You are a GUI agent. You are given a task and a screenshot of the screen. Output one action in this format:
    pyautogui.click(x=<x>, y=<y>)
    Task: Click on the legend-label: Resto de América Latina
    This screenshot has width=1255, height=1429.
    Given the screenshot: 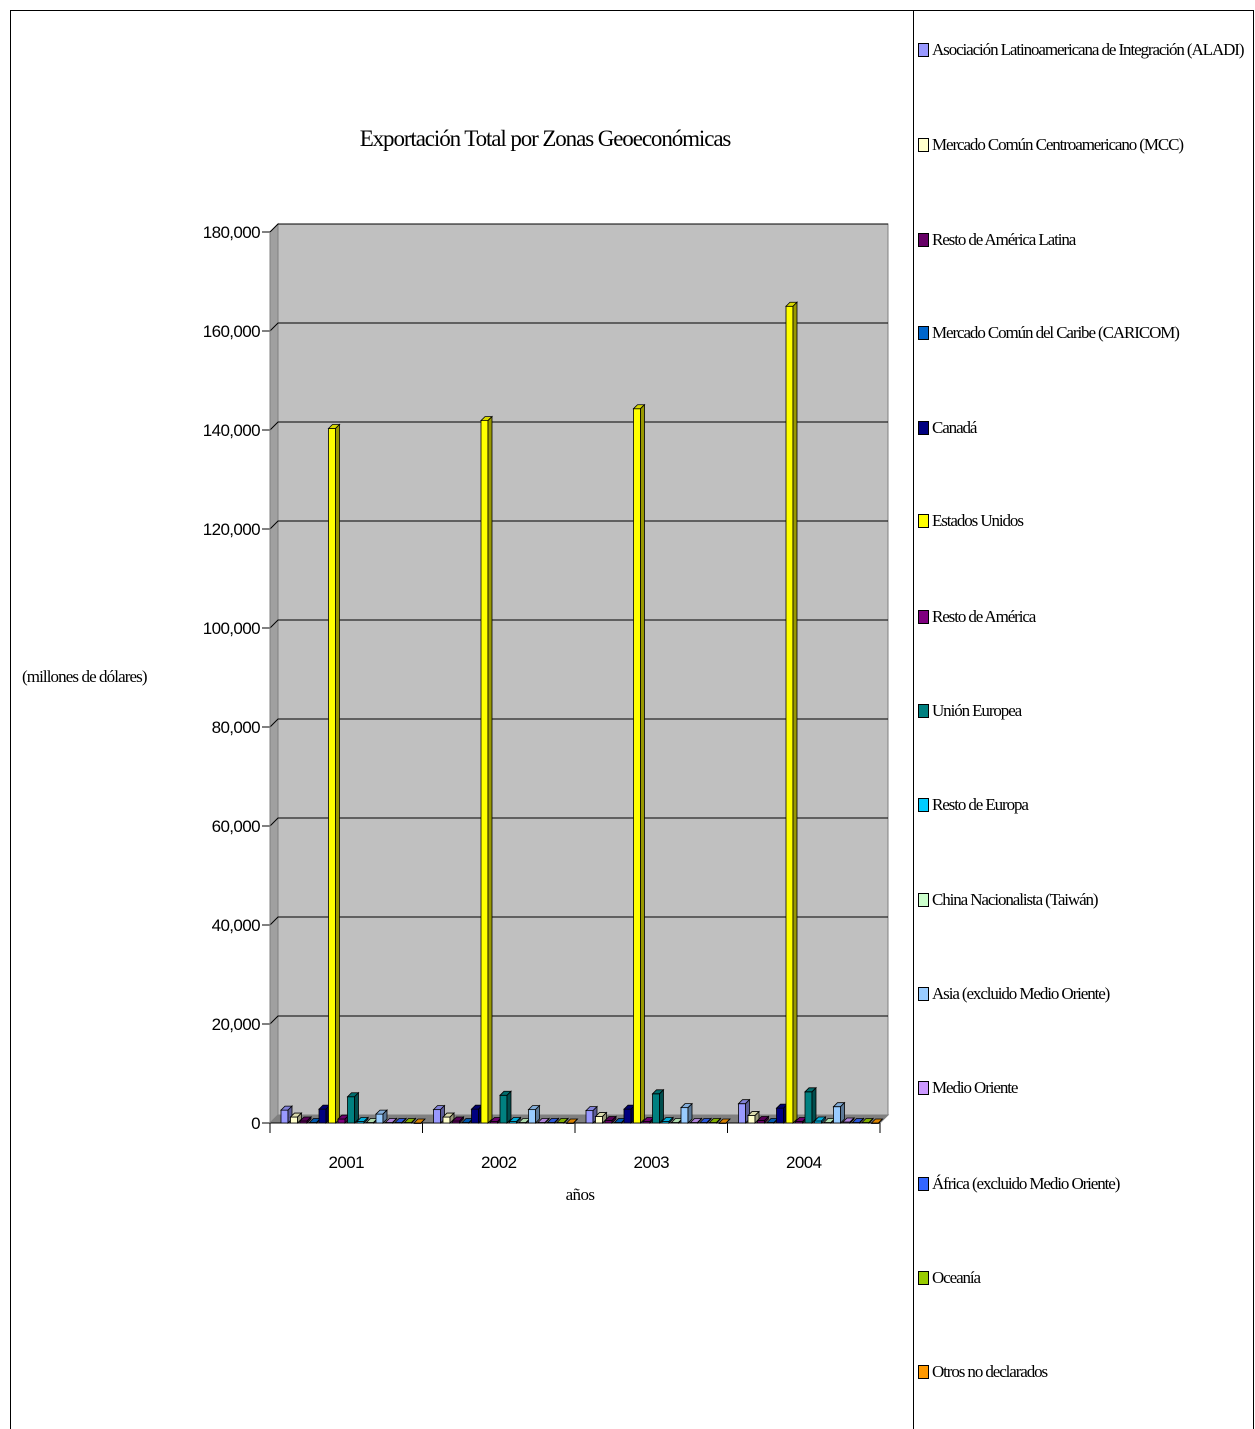 What is the action you would take?
    pyautogui.click(x=1004, y=239)
    